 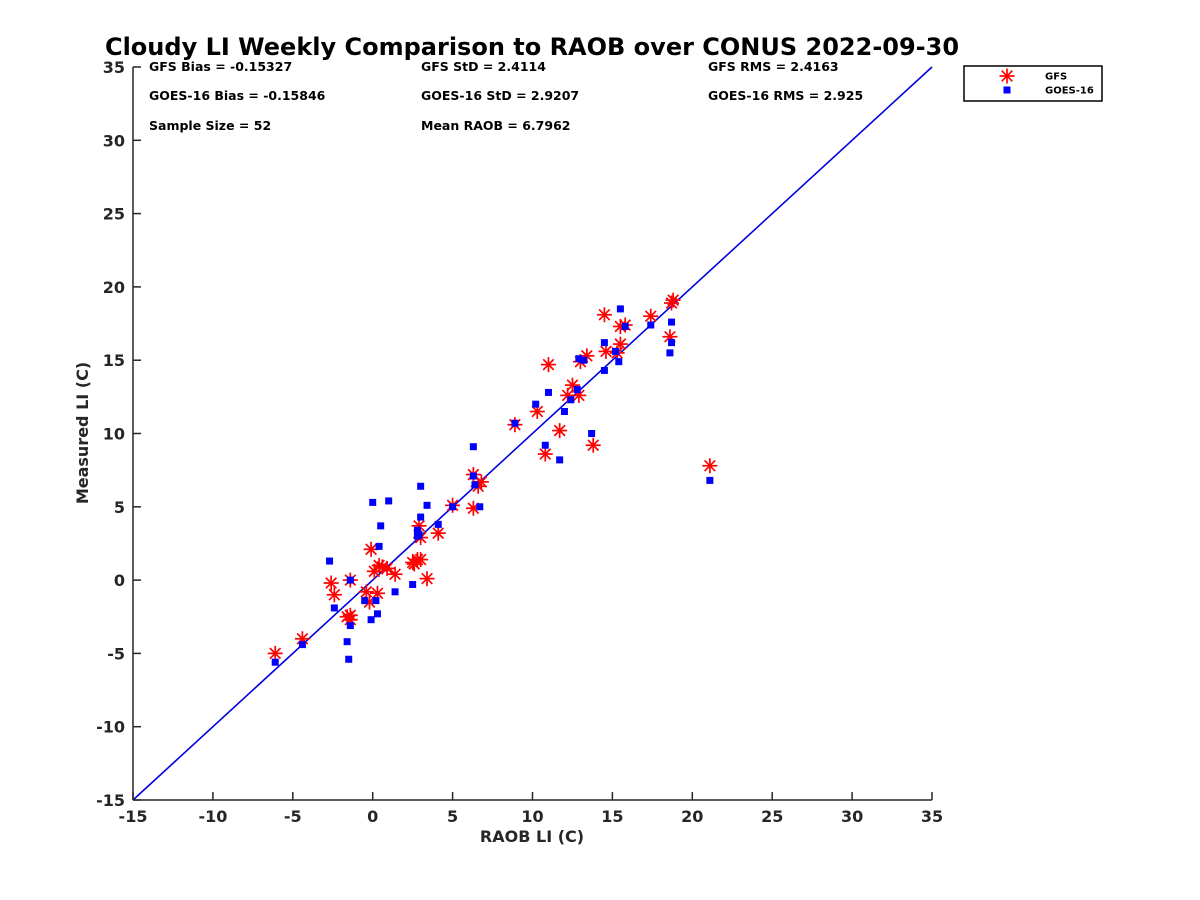 What do you see at coordinates (210, 125) in the screenshot?
I see `stat-text-6: Sample Size = 52` at bounding box center [210, 125].